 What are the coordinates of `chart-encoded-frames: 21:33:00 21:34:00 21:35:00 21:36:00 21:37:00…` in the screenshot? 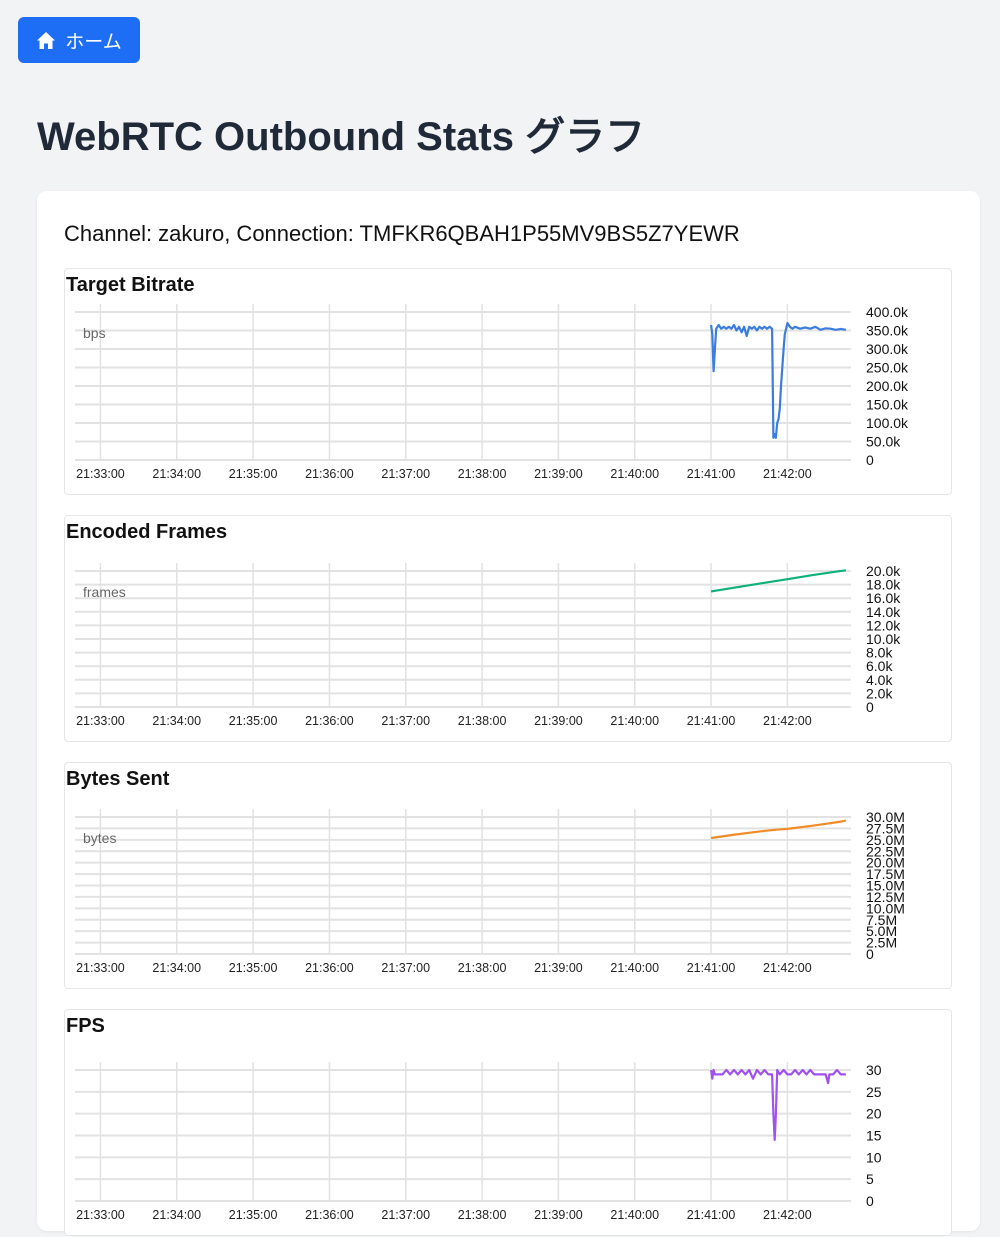 It's located at (488, 645).